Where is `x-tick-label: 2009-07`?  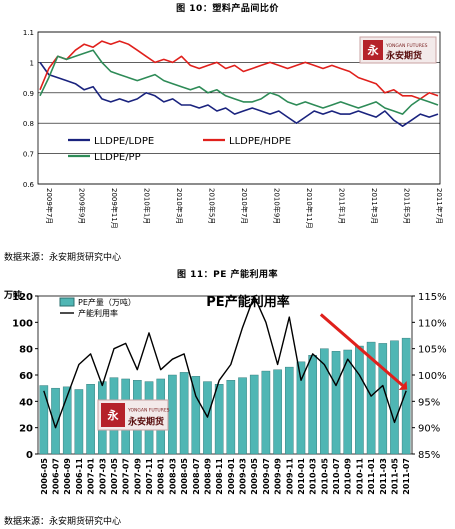
x-tick-label: 2009-07 is located at coordinates (266, 476).